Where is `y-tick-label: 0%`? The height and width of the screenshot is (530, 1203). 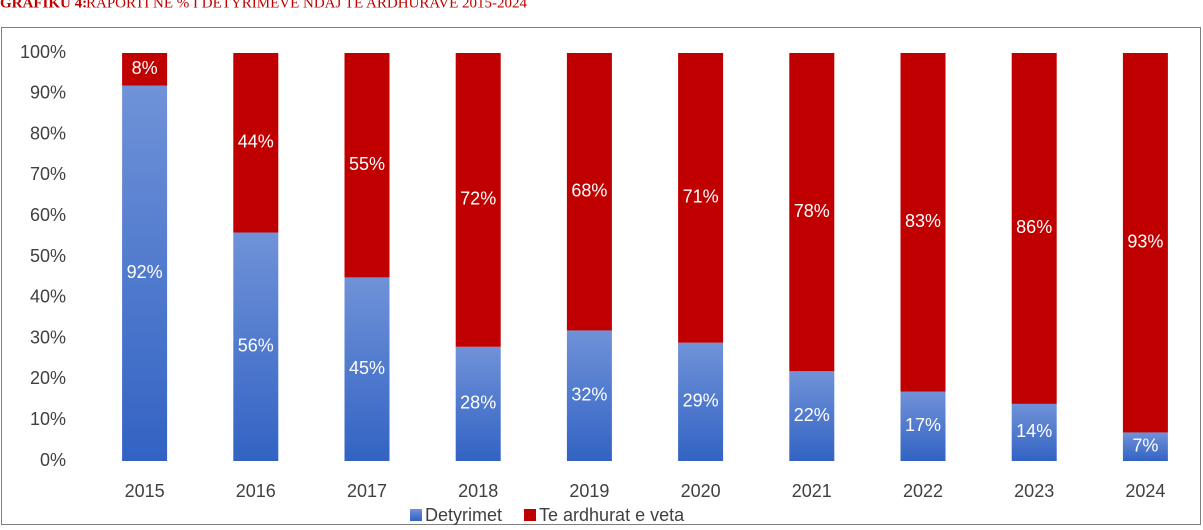
y-tick-label: 0% is located at coordinates (53, 460).